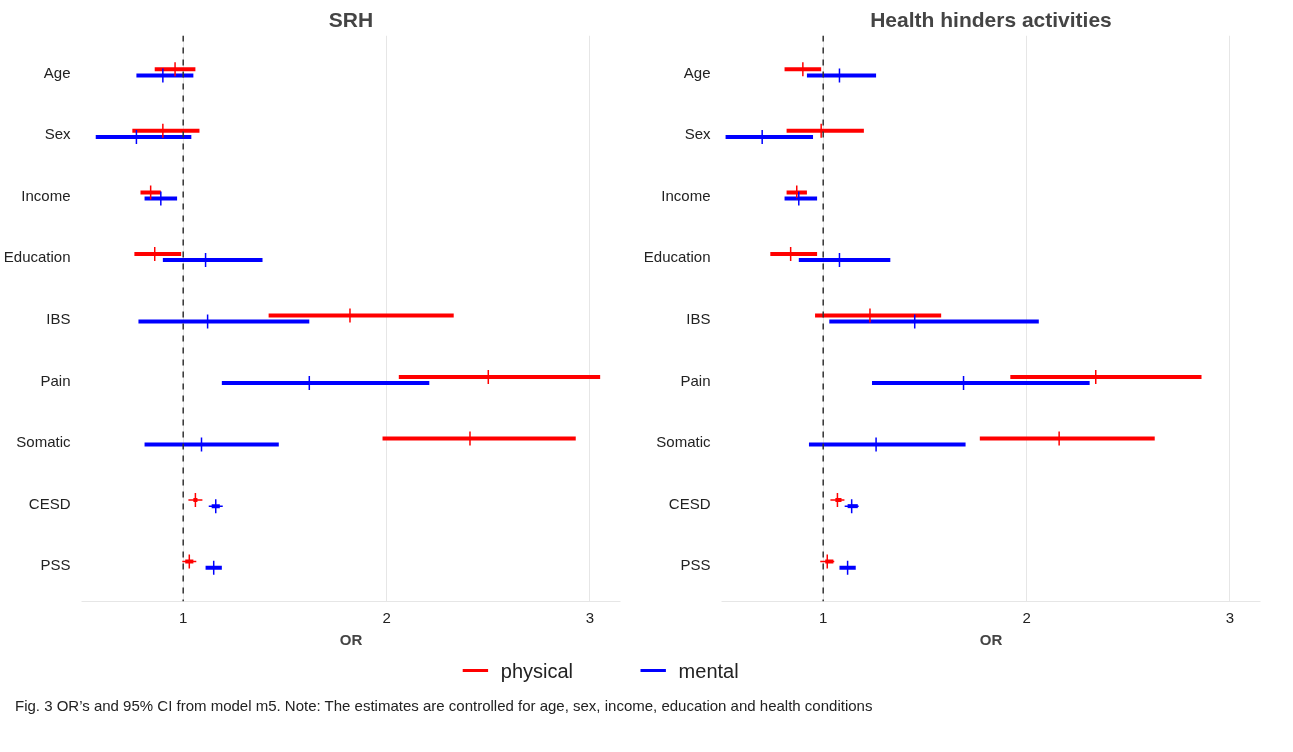  What do you see at coordinates (708, 670) in the screenshot?
I see `legend-label: mental` at bounding box center [708, 670].